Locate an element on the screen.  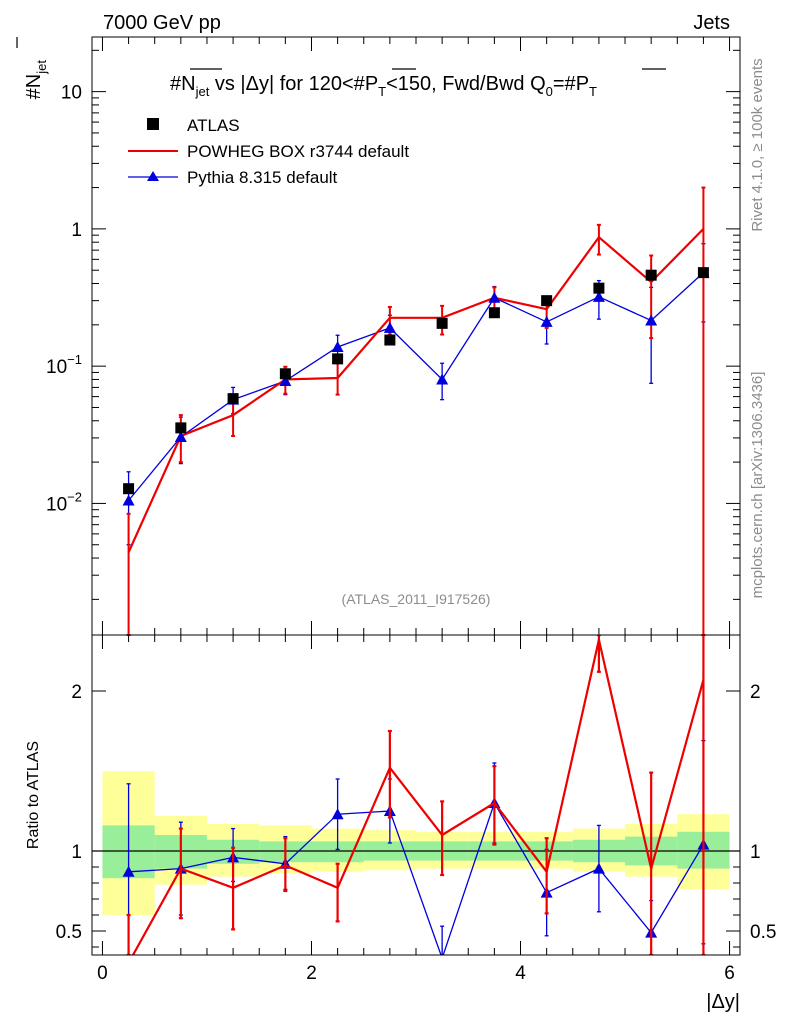
title-mid: vs |Δy| for 120<# is located at coordinates (287, 84).